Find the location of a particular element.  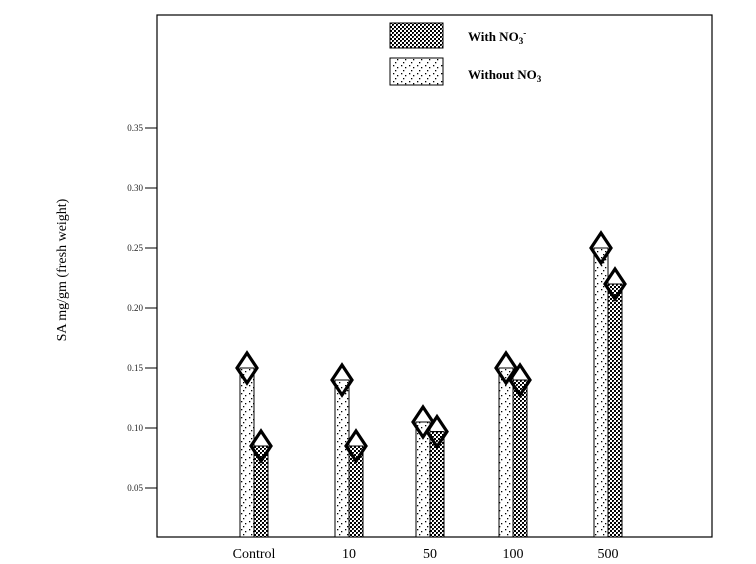

y-axis: 0.05 0.10 0.15 0.20 0.25 0.30 0.35 is located at coordinates (142, 308).